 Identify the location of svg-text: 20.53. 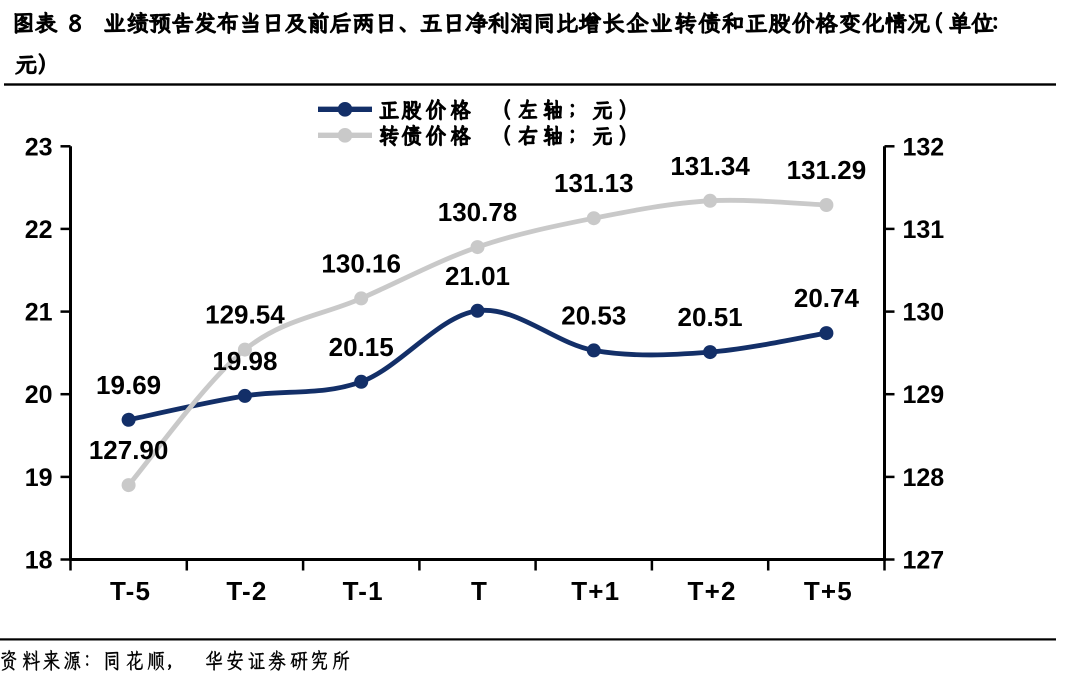
(593, 315).